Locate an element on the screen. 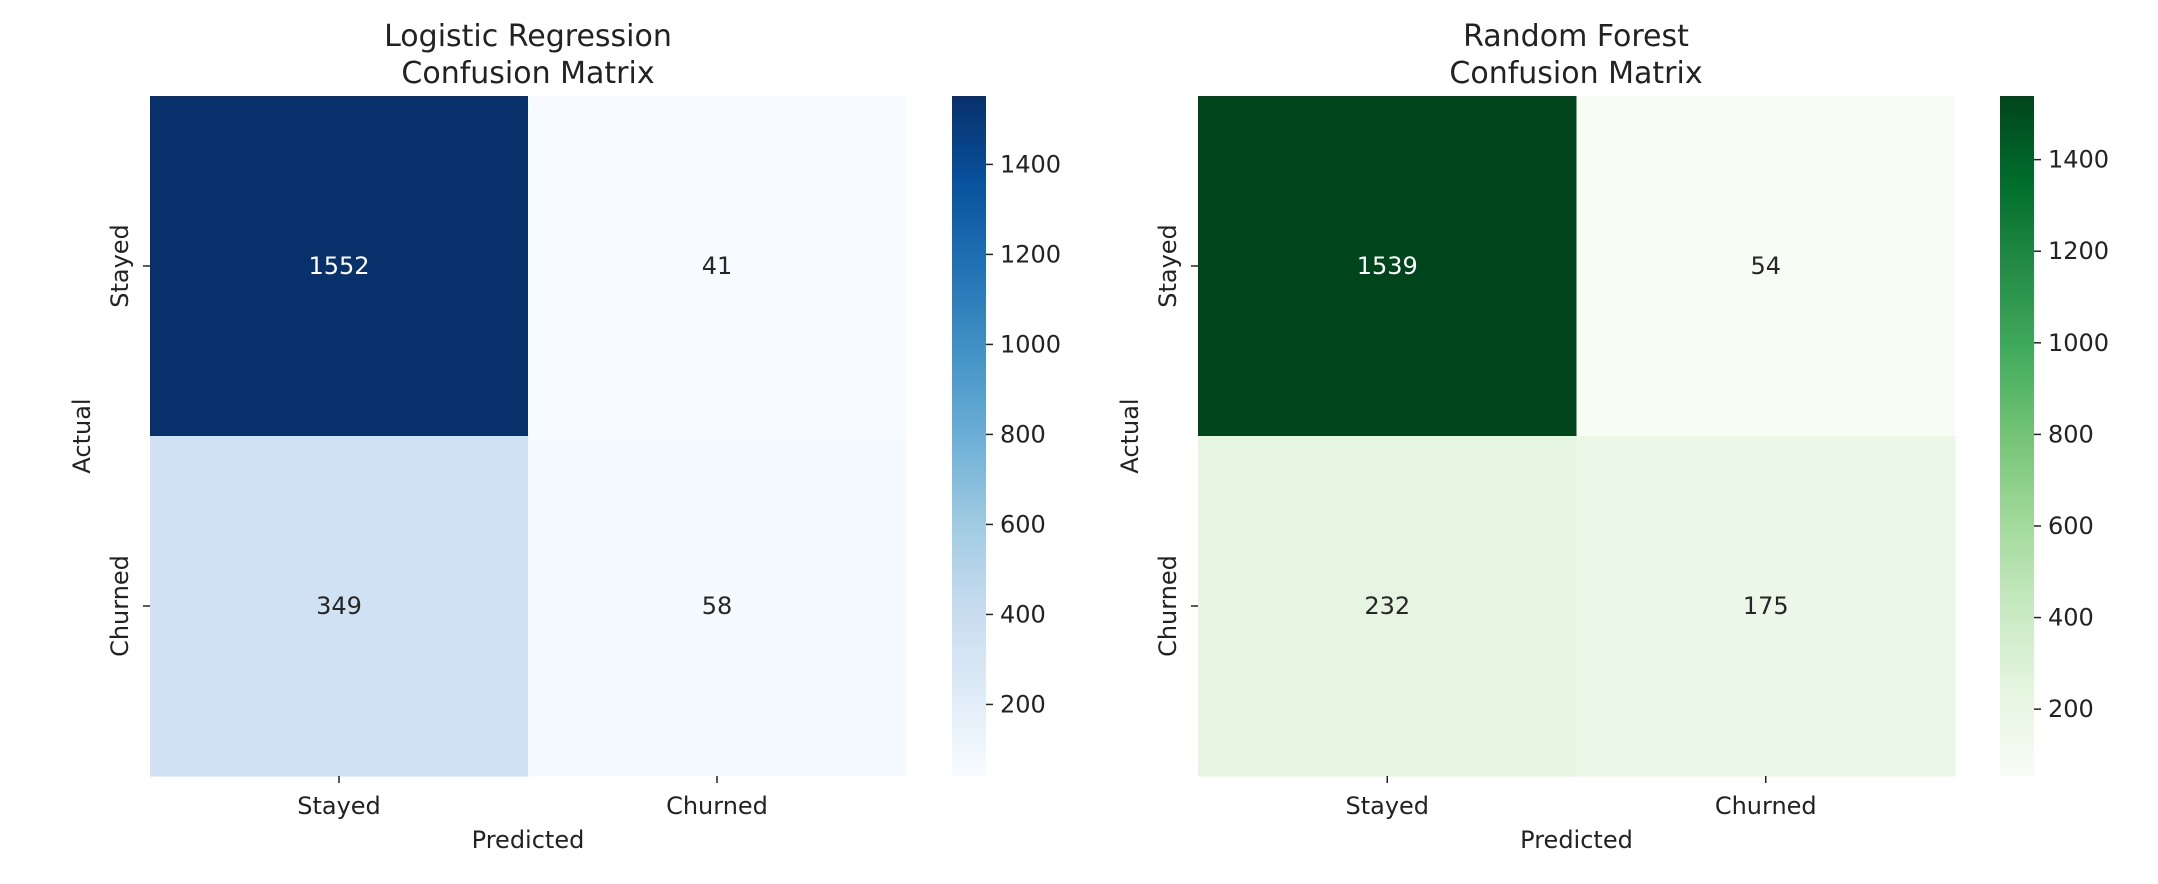 Image resolution: width=2158 pixels, height=884 pixels. cell-value-label: 349 is located at coordinates (339, 606).